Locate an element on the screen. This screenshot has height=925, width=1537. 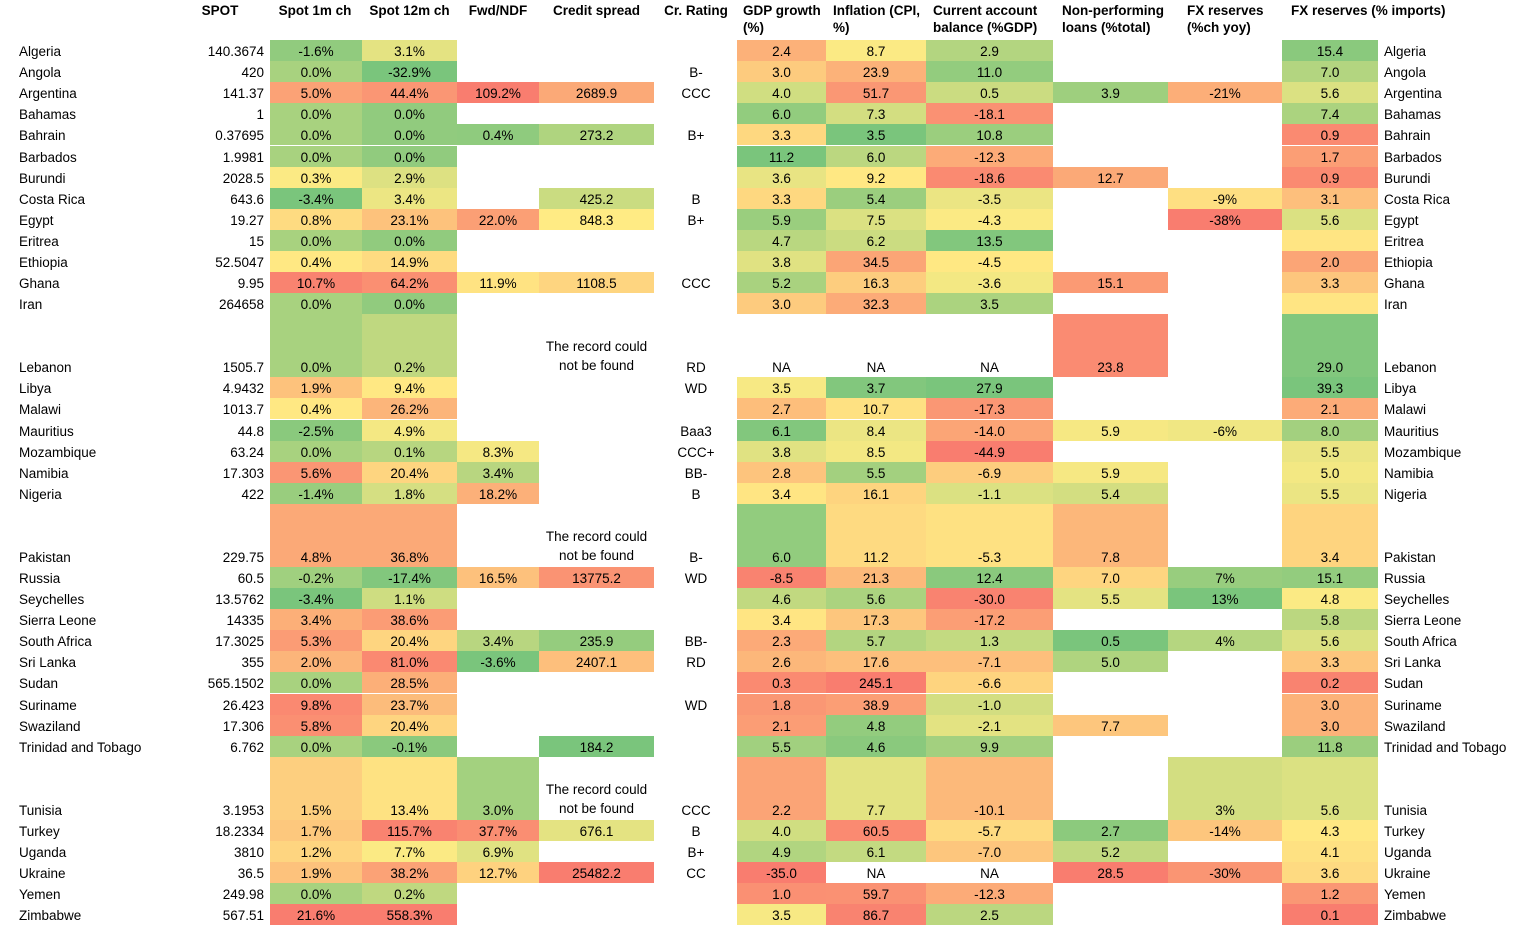
cell-gdp: 4.6 is located at coordinates (781, 599).